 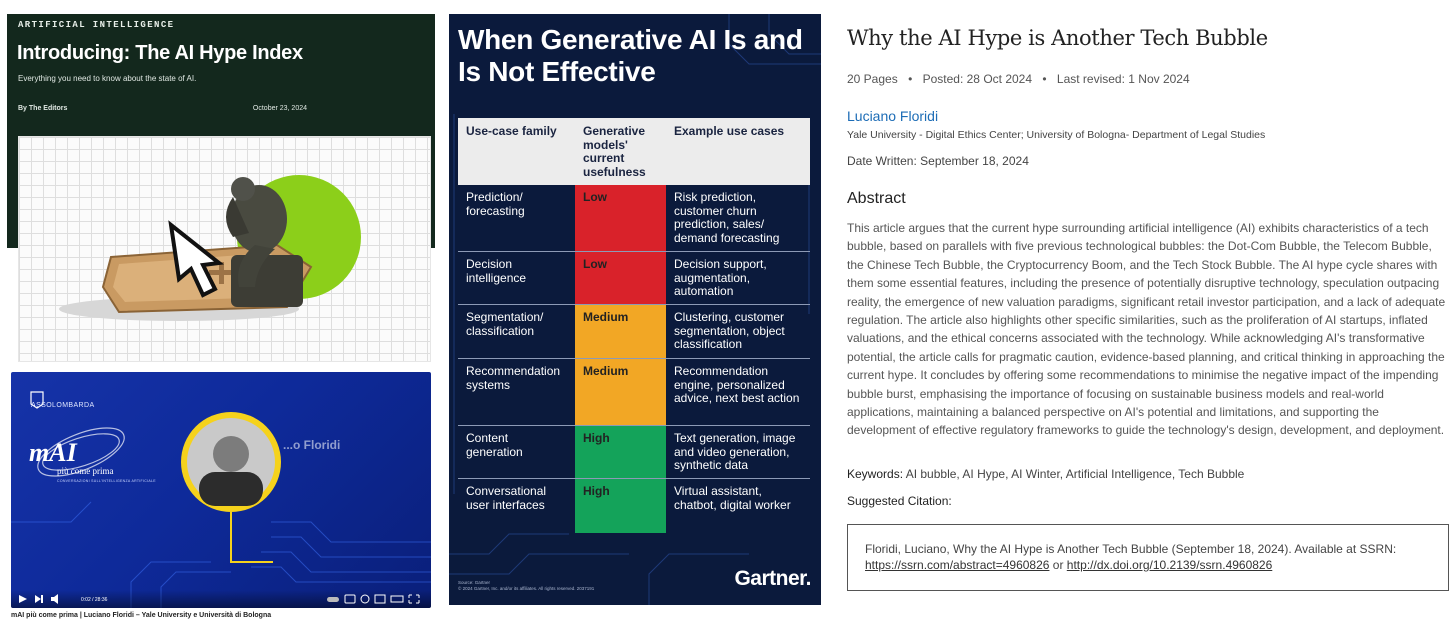 I want to click on hype-index-illustration, so click(x=224, y=249).